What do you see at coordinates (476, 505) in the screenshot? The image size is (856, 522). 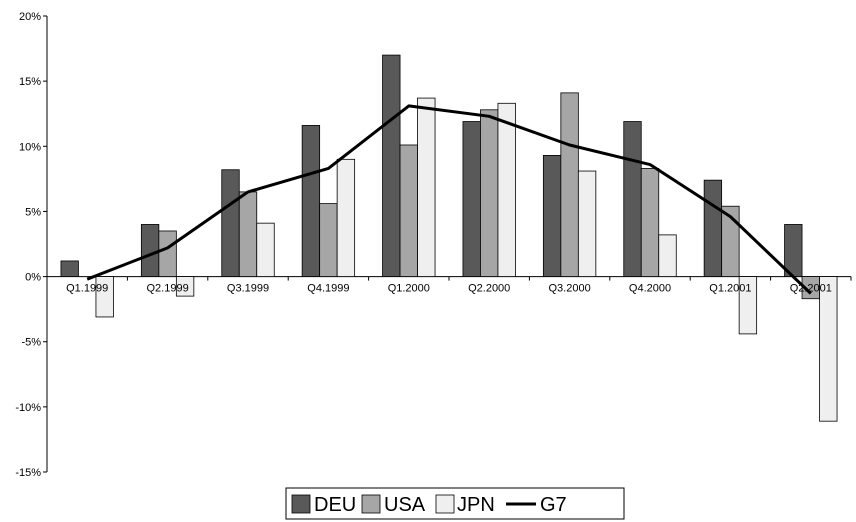 I see `legend-label-jpn: JPN` at bounding box center [476, 505].